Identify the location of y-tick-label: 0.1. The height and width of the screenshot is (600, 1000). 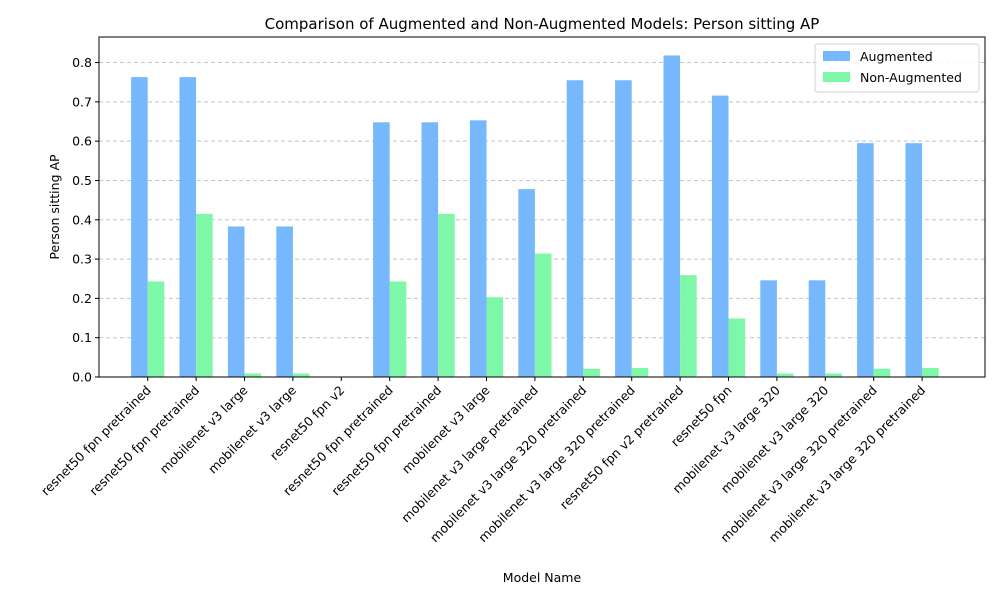
(82, 337).